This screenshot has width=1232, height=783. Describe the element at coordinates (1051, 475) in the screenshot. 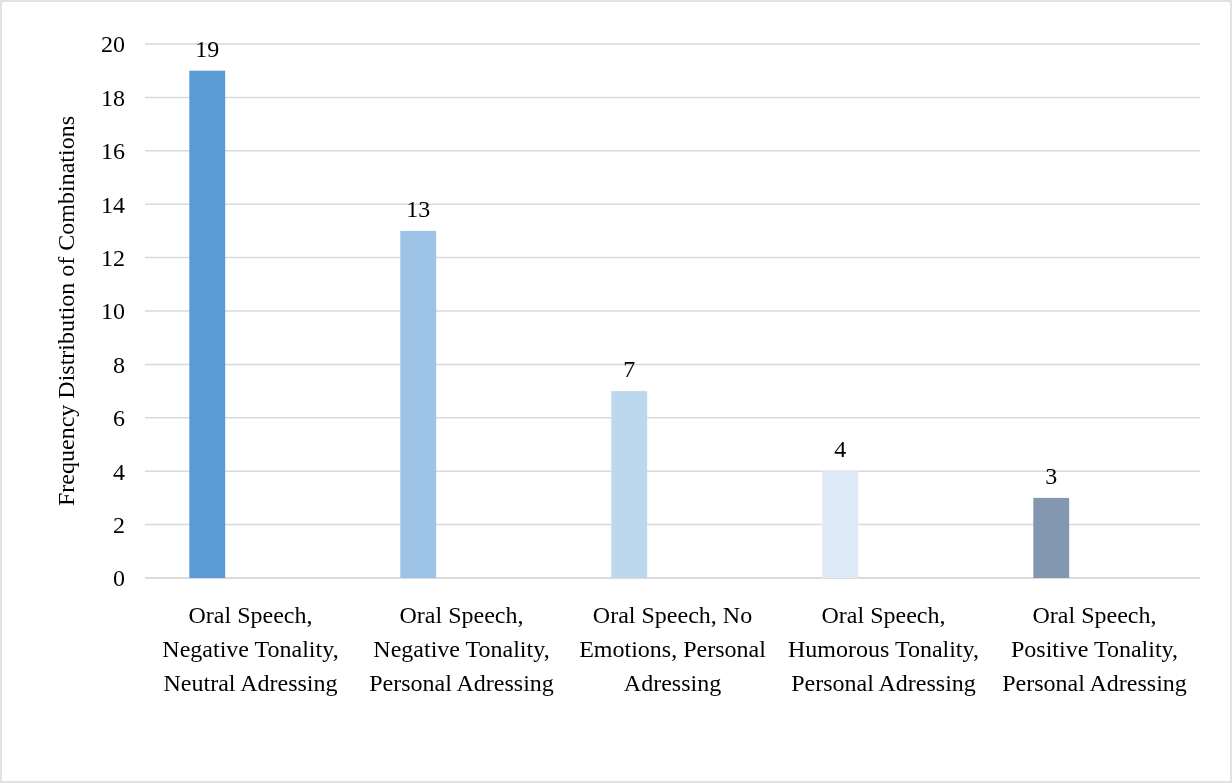

I see `data-label: 3` at that location.